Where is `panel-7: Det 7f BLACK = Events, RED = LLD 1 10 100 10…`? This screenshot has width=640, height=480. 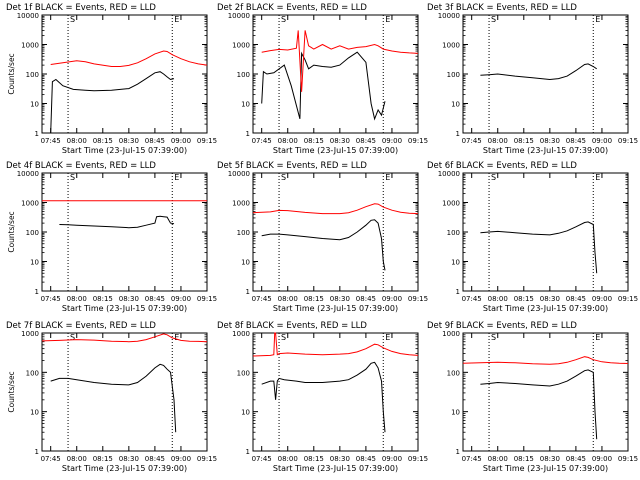
panel-7: Det 7f BLACK = Events, RED = LLD 1 10 100 10… is located at coordinates (111, 397).